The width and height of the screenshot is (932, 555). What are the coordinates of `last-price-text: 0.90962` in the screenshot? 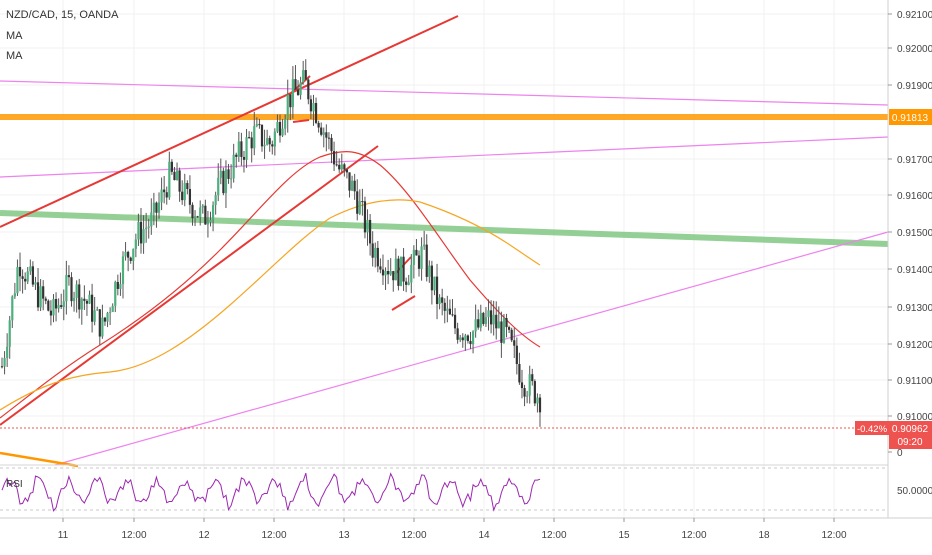 It's located at (910, 429).